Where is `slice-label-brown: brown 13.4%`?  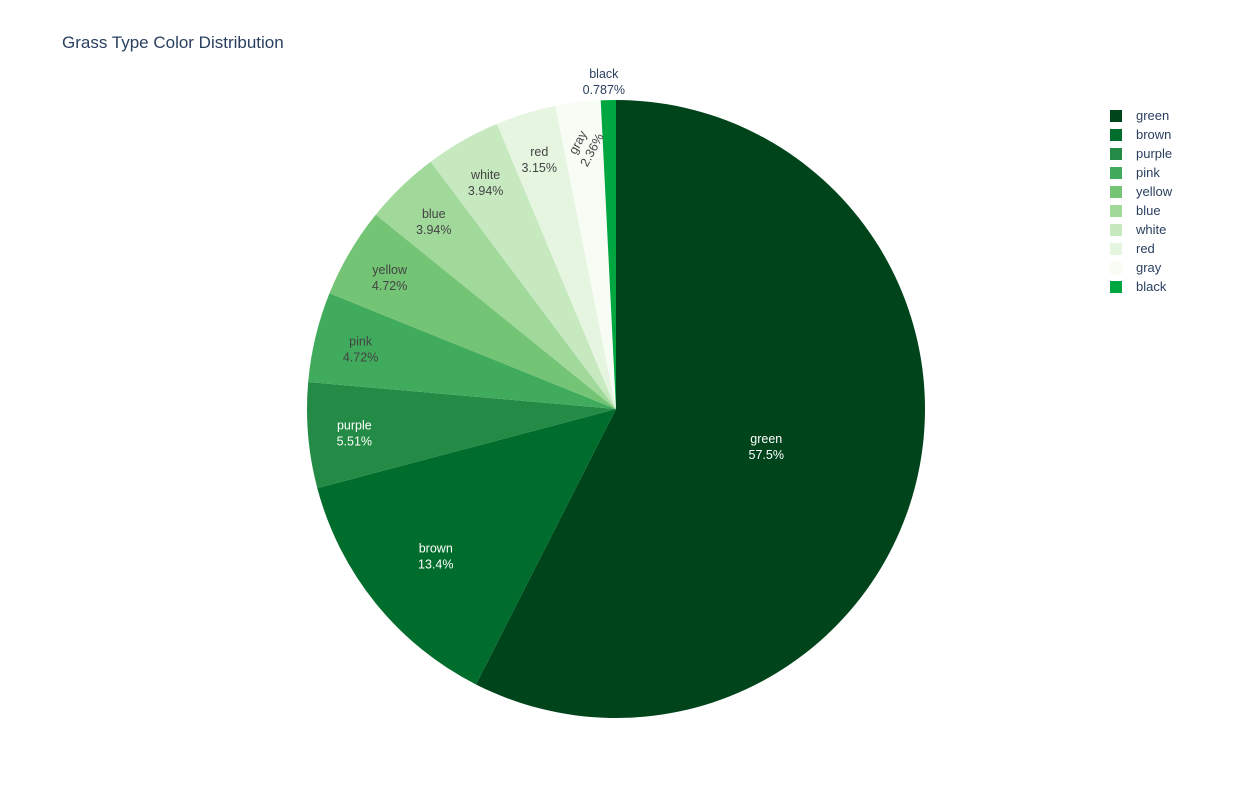
slice-label-brown: brown 13.4% is located at coordinates (435, 557).